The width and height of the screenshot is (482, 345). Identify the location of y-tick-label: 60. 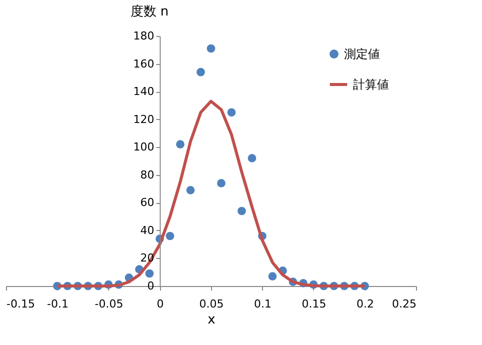
(147, 203).